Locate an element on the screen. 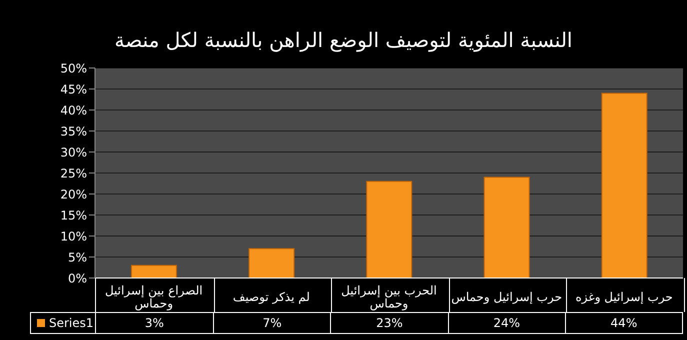 This screenshot has width=687, height=340. y-tick-label: 5% is located at coordinates (77, 257).